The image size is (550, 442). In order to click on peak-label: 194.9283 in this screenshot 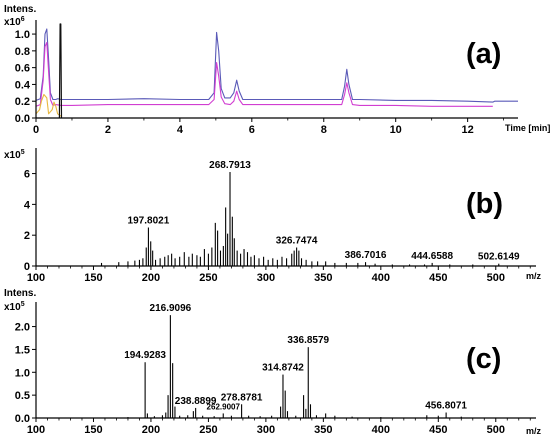, I will do `click(145, 355)`.